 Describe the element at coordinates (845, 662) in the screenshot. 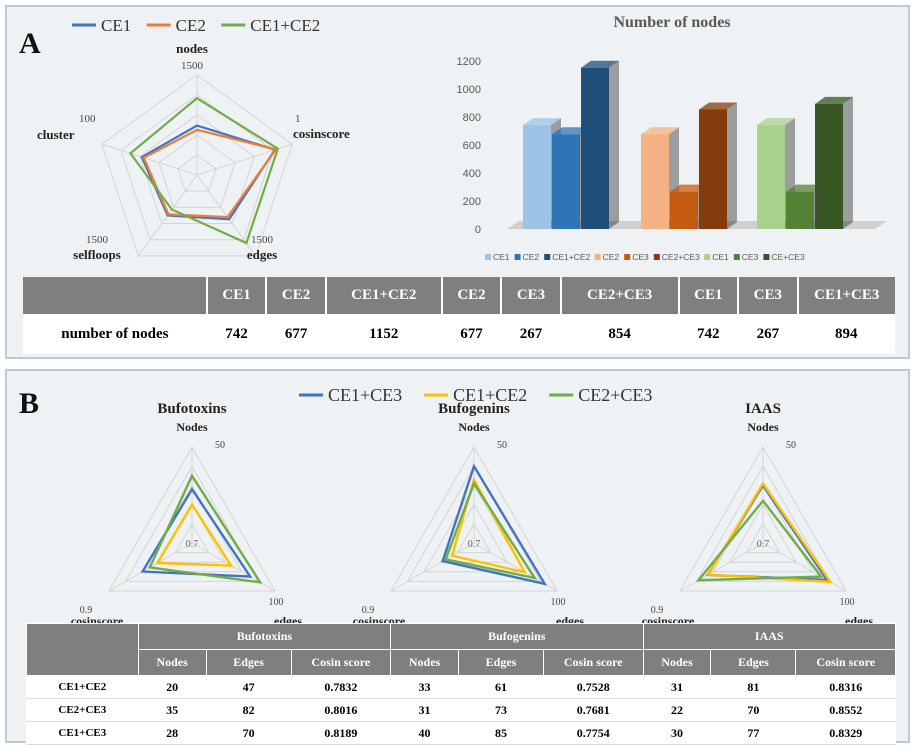

I see `compound-table-subheader: Cosin score` at that location.